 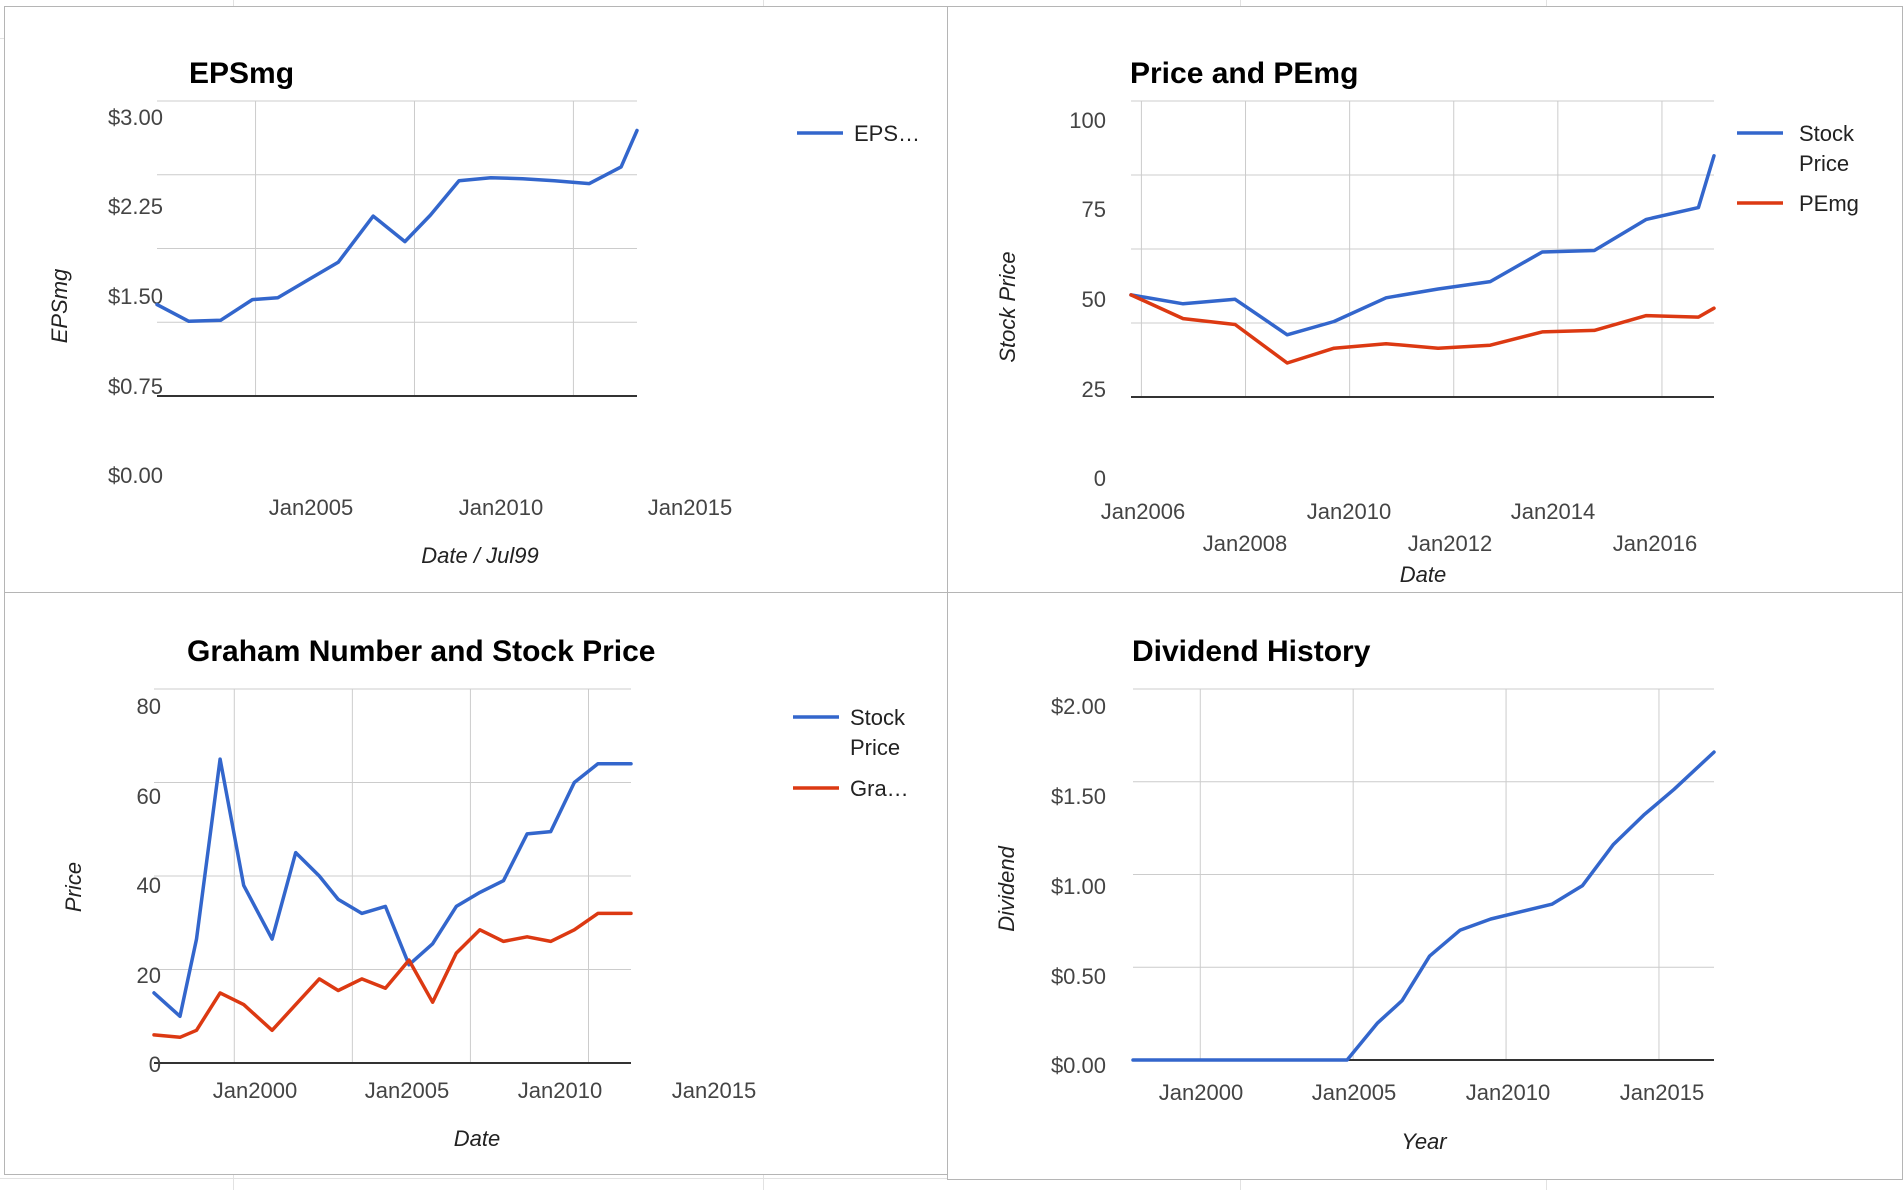 I want to click on x-tick-label: Jan2006, so click(x=1143, y=511).